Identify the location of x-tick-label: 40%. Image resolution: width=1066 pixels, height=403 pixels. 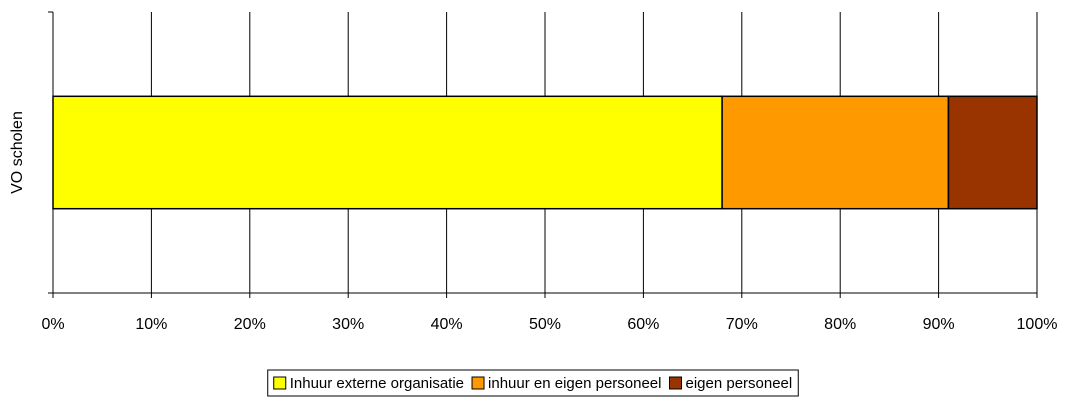
(447, 324).